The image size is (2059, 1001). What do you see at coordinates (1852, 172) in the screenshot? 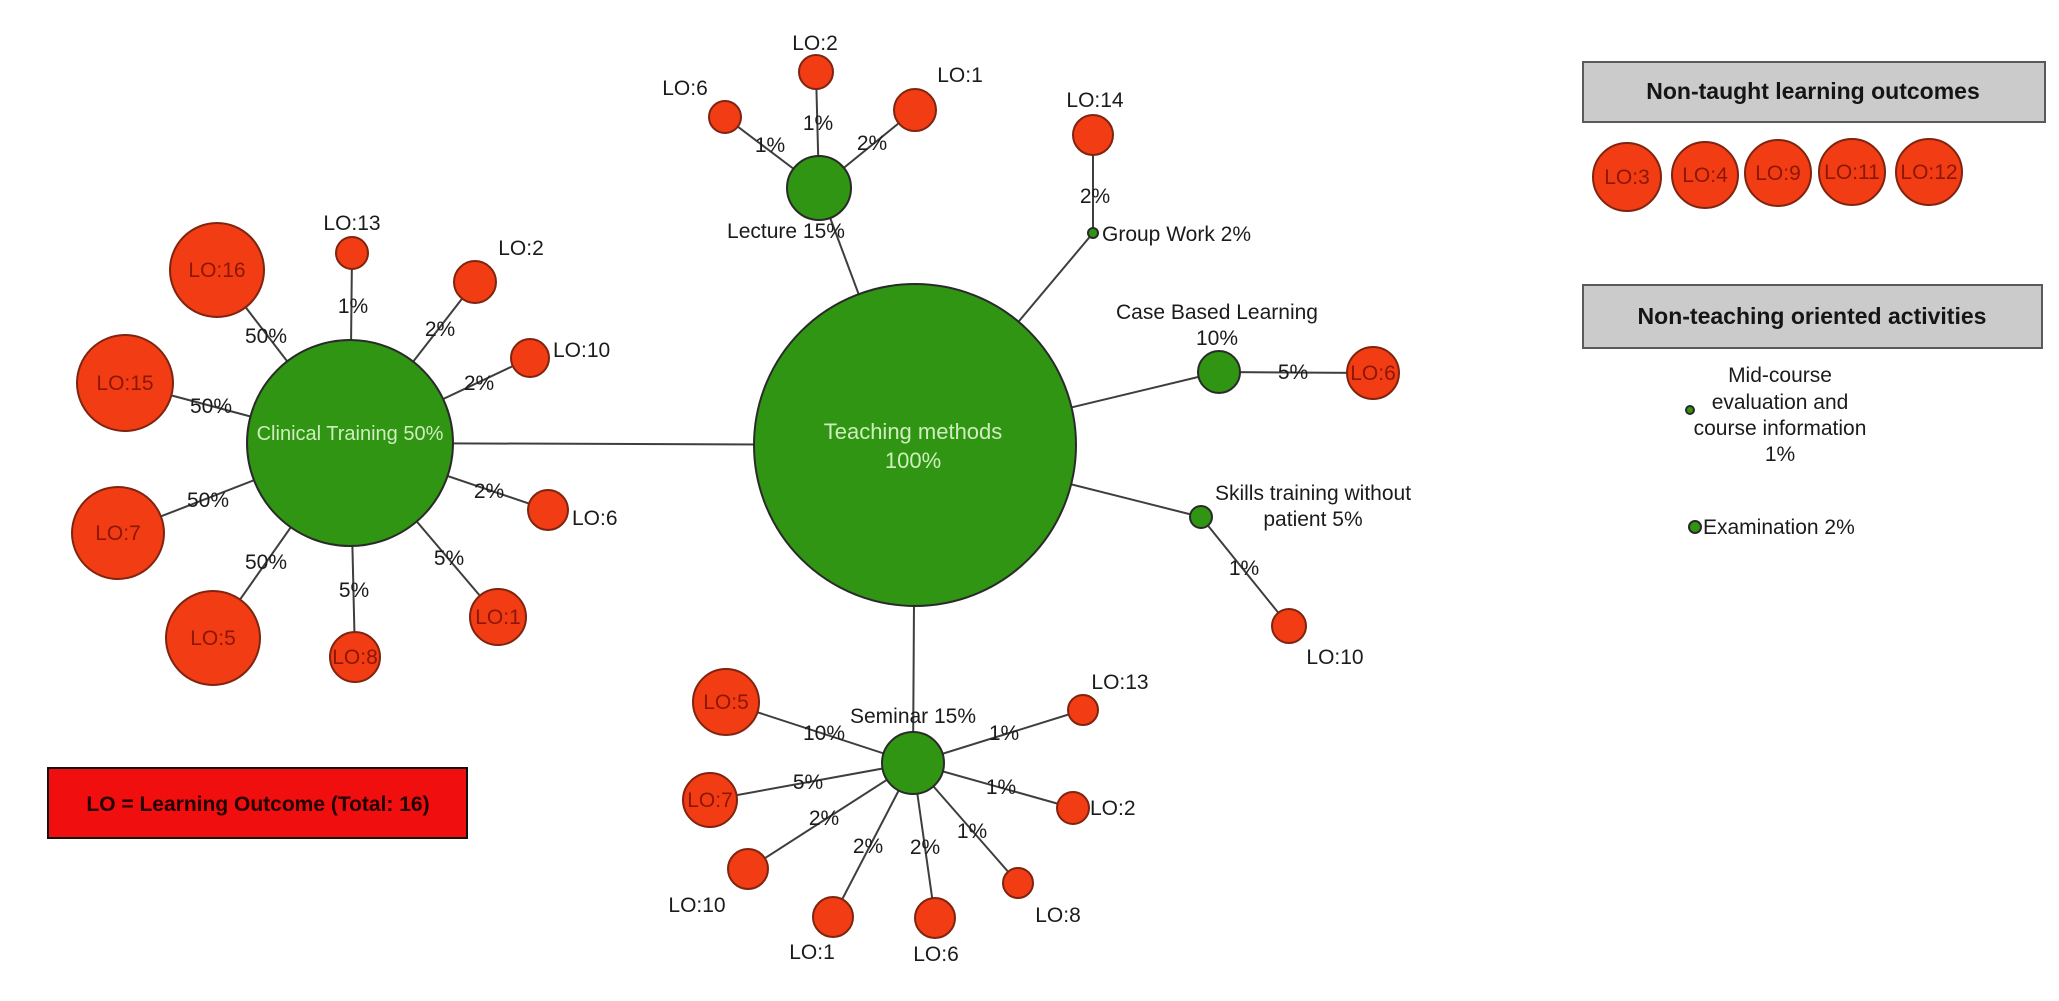
I see `node-nontaught-lo11` at bounding box center [1852, 172].